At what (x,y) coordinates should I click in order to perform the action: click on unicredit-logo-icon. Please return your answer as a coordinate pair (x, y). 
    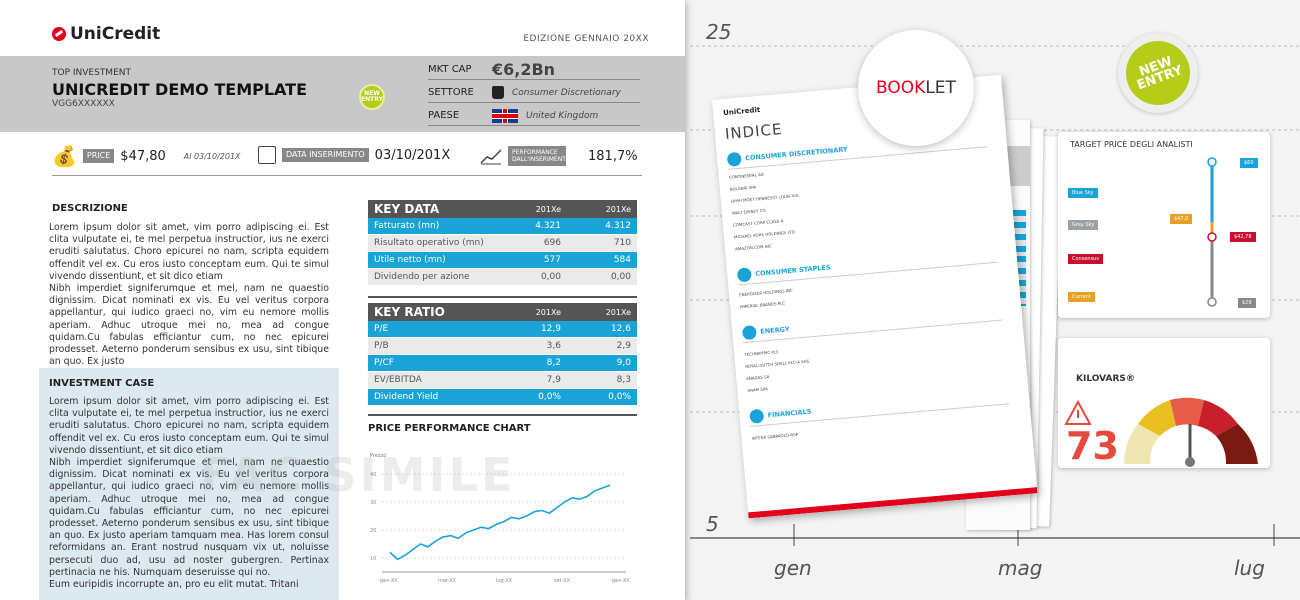
    Looking at the image, I should click on (59, 34).